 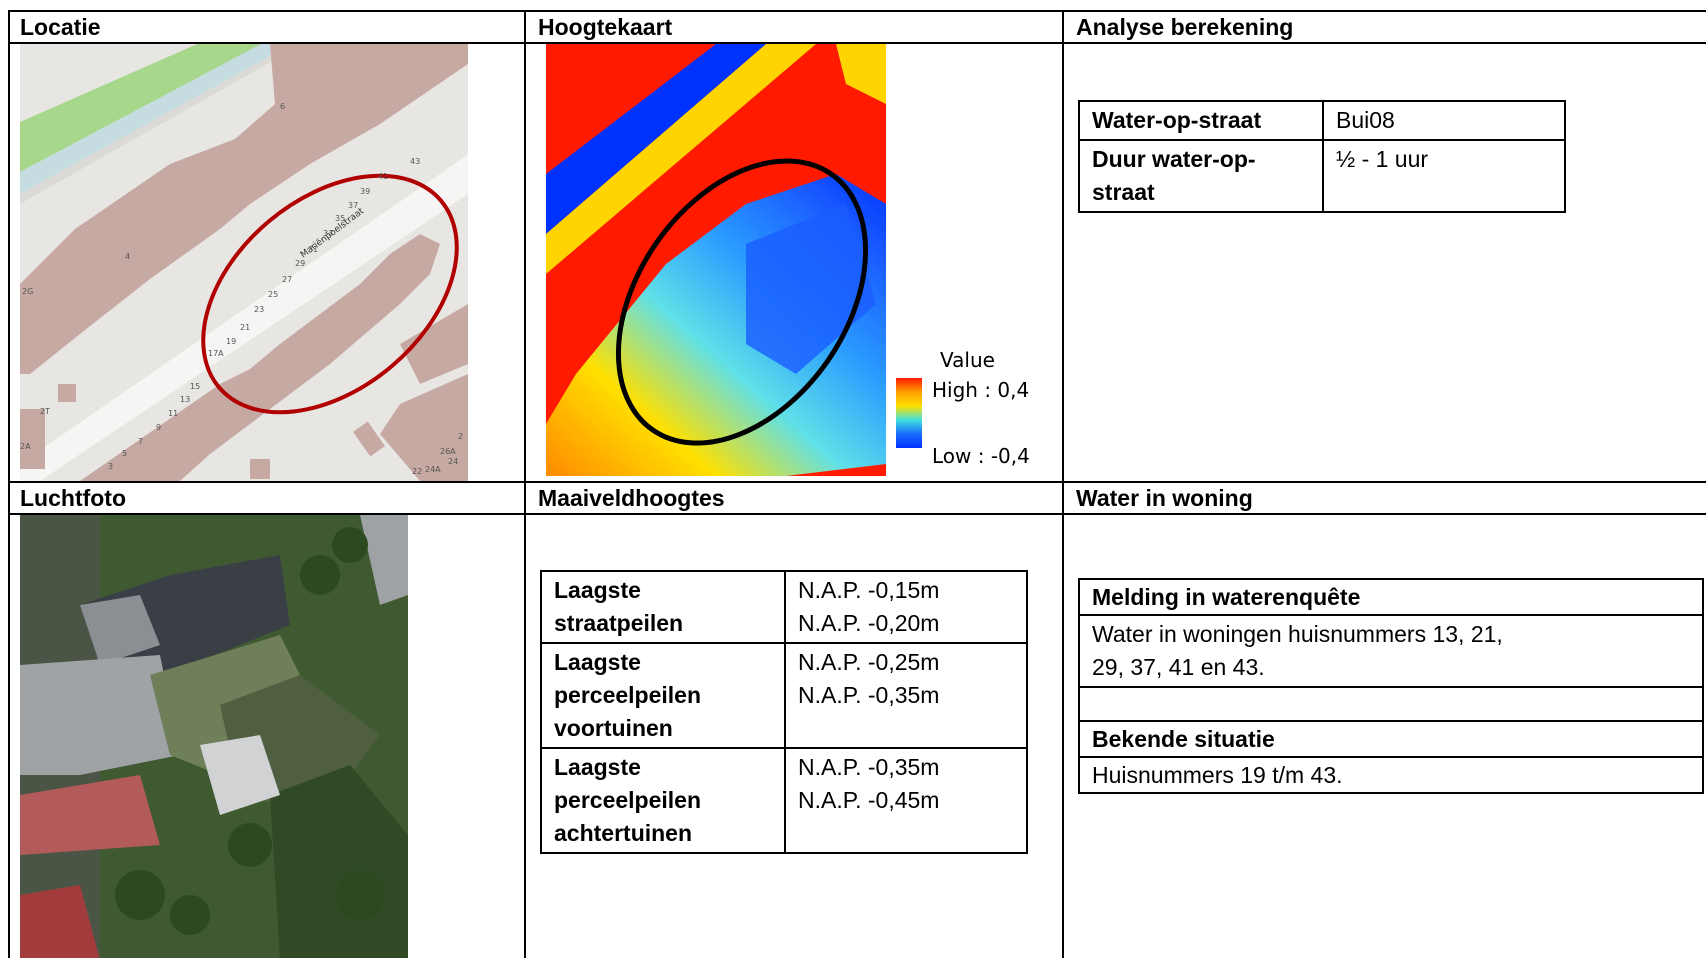 I want to click on house-number: 41, so click(x=383, y=176).